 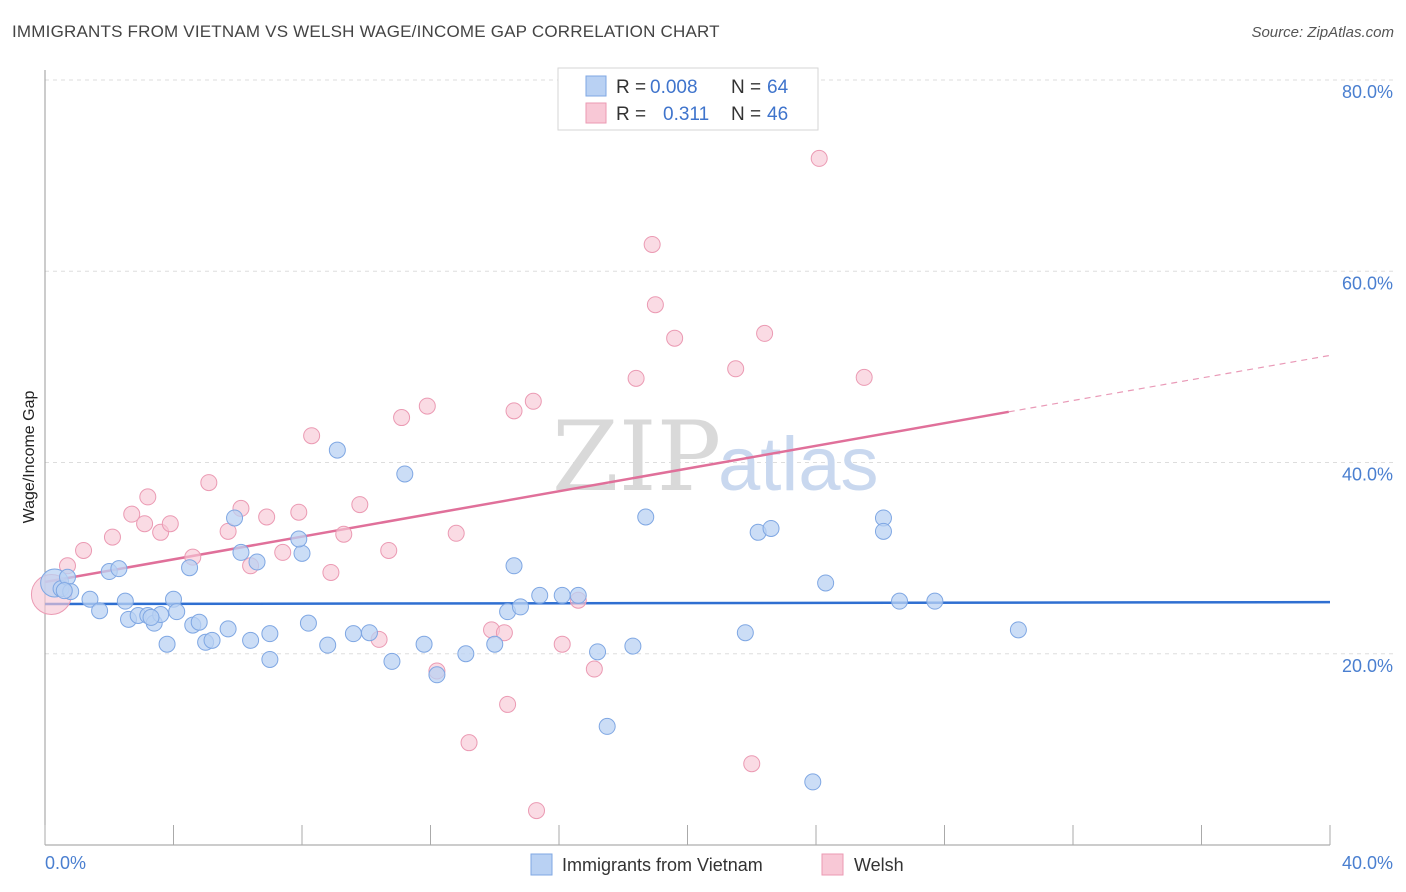 I want to click on series-legend: Immigrants from Vietnam Welsh, so click(x=717, y=864).